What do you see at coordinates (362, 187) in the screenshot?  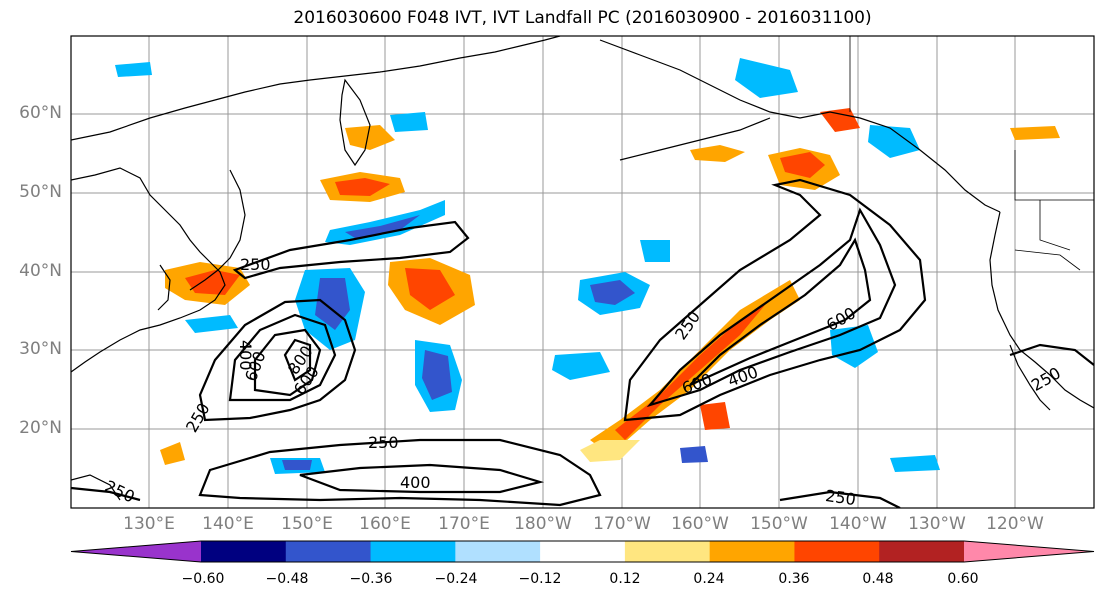 I see `positive-patch-kuril-core` at bounding box center [362, 187].